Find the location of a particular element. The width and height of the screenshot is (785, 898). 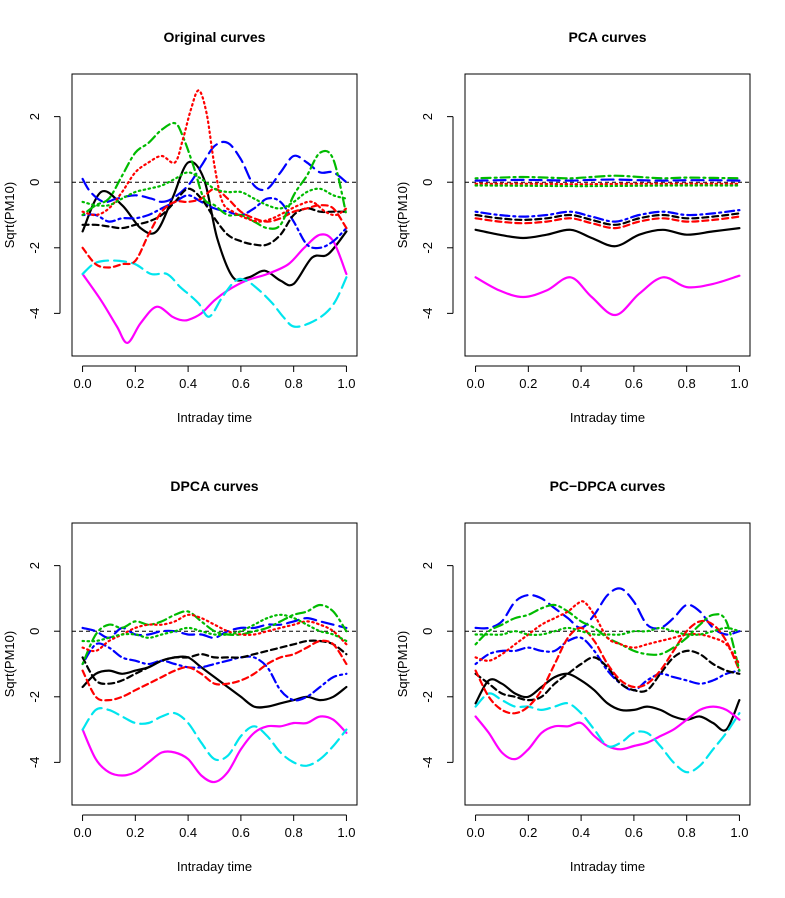

panel-title: PCA curves is located at coordinates (607, 37).